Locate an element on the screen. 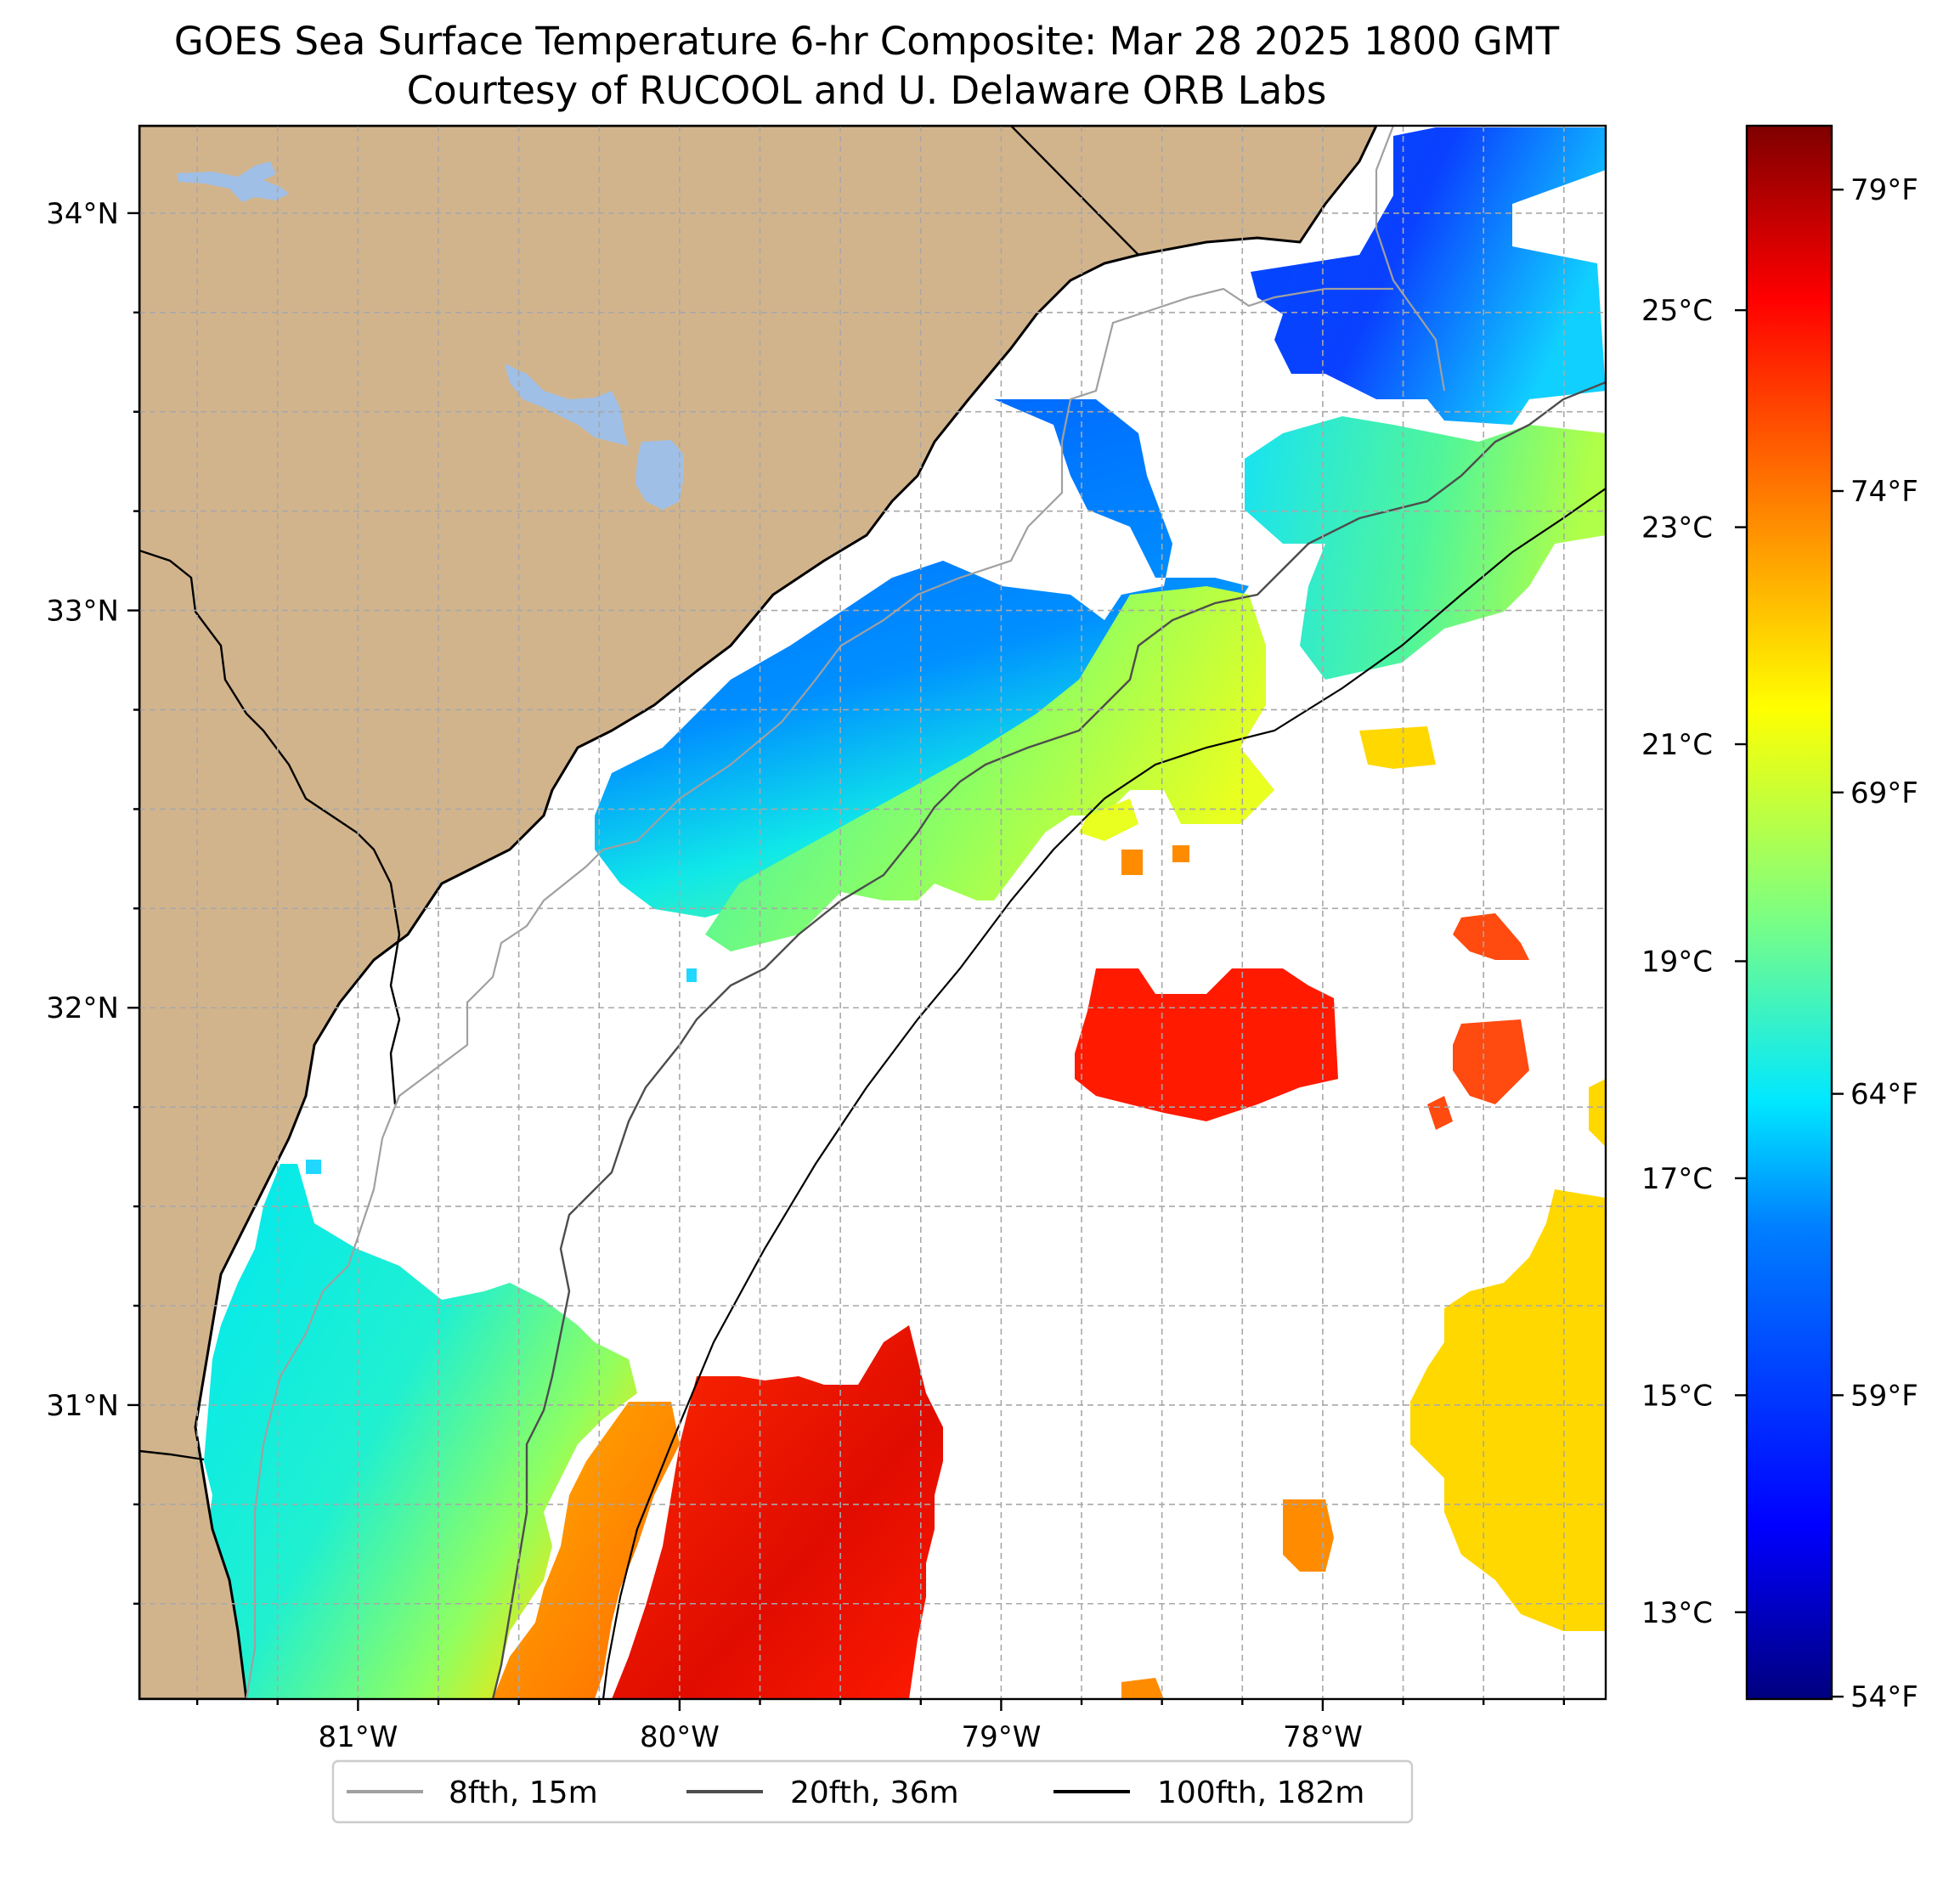 This screenshot has width=1960, height=1880. colorbar-fahrenheit-label: 79°F is located at coordinates (1884, 190).